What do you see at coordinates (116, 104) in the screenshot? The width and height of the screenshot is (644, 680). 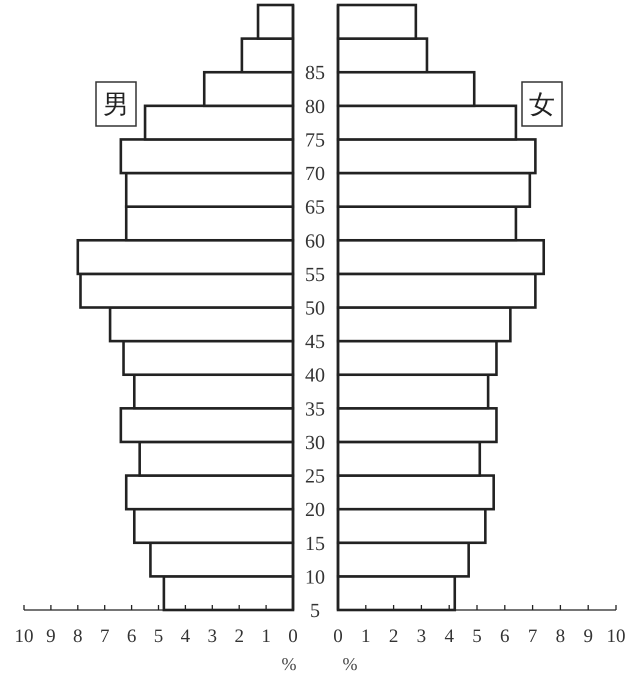 I see `annotation: 男` at bounding box center [116, 104].